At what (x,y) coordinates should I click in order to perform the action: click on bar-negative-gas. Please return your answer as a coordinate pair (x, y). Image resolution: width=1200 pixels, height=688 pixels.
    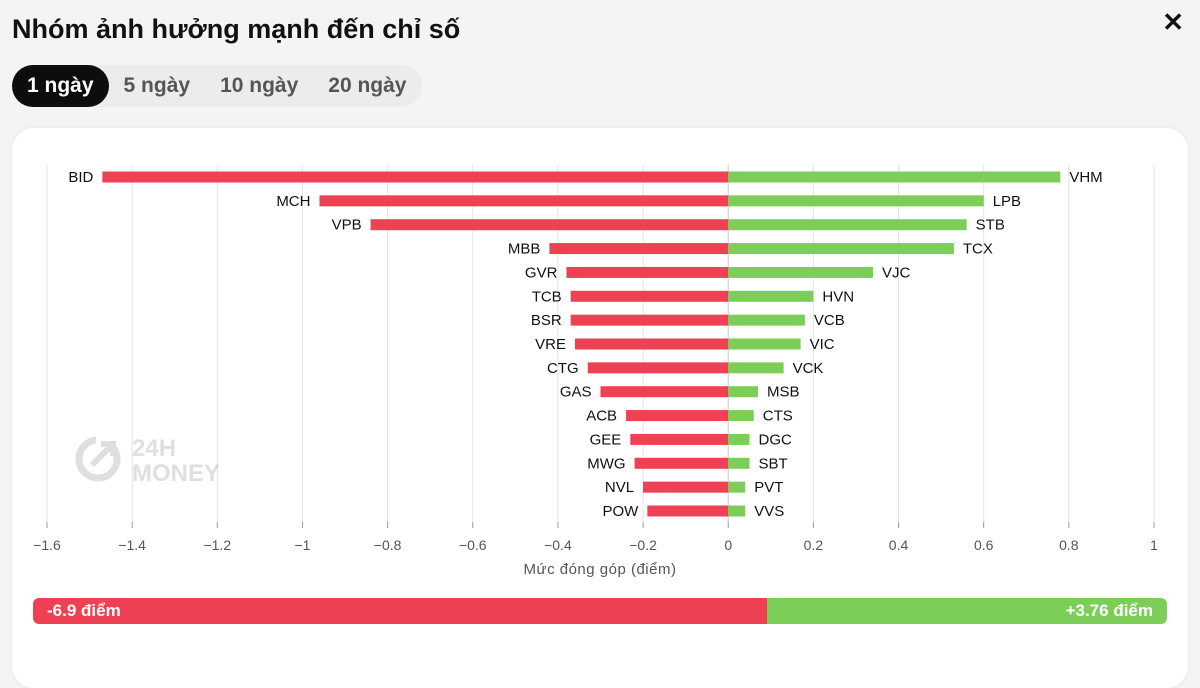
    Looking at the image, I should click on (664, 392).